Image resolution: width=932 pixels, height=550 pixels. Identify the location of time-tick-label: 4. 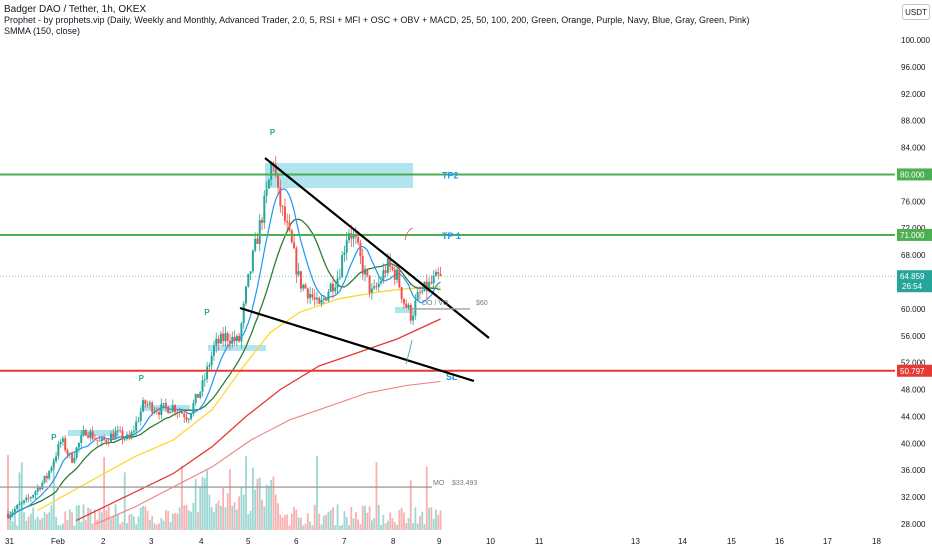
(201, 541).